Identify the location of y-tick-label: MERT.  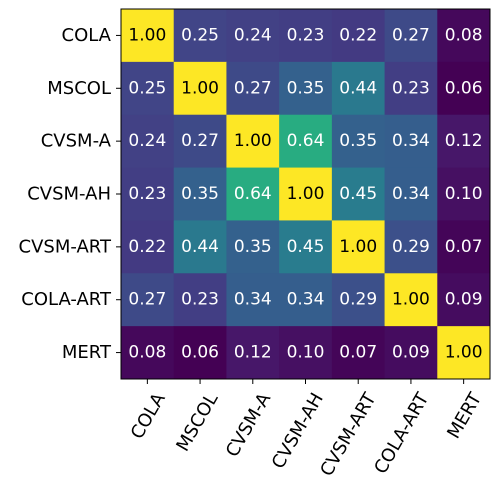
(87, 352).